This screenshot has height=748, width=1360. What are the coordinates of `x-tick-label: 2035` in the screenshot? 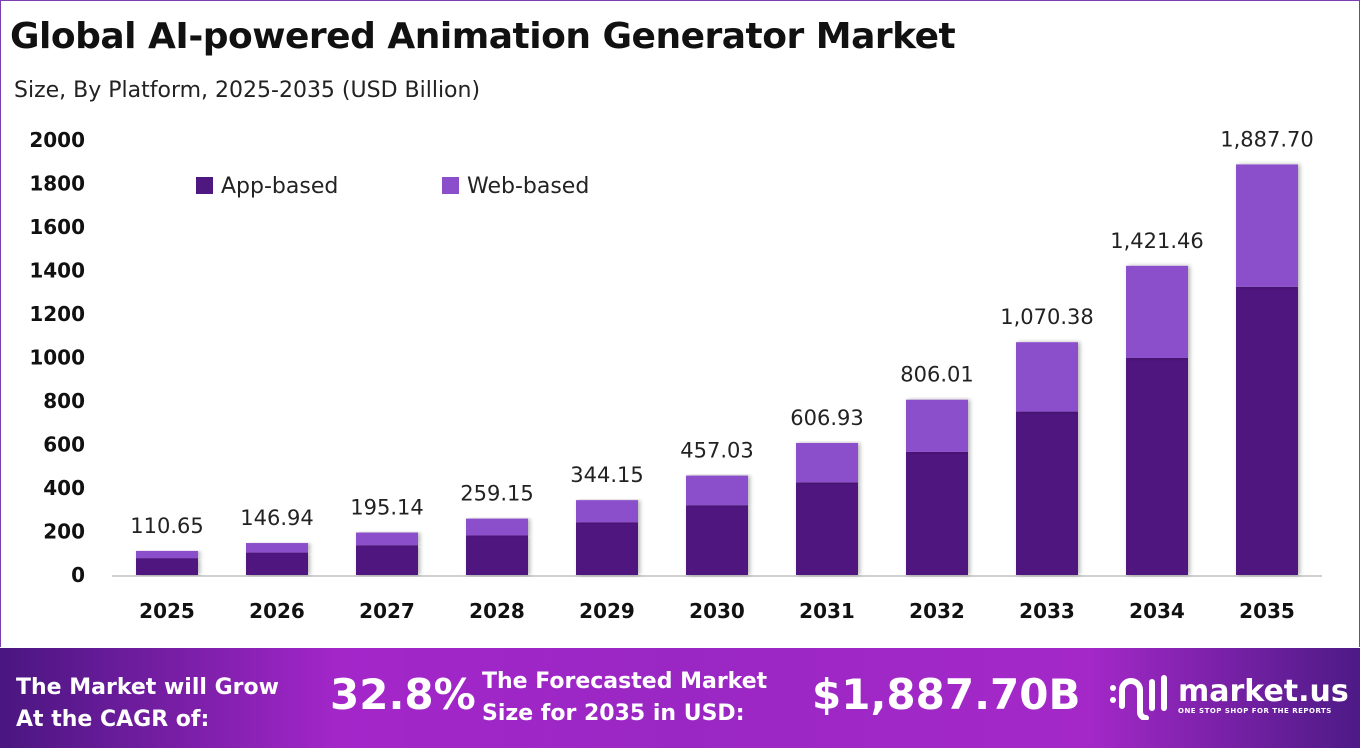 It's located at (1267, 611).